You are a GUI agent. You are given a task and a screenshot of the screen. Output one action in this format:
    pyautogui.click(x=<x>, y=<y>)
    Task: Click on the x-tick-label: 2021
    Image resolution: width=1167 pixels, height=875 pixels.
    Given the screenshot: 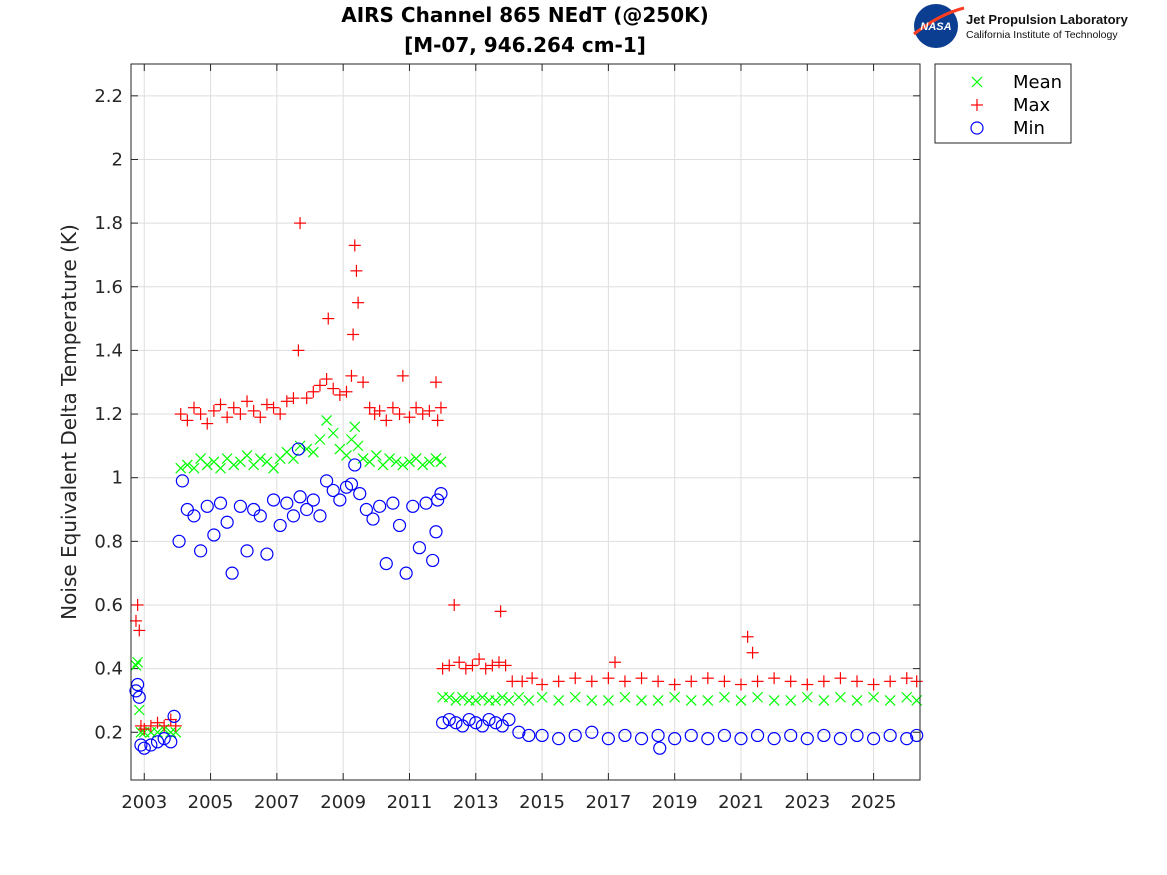 What is the action you would take?
    pyautogui.click(x=741, y=802)
    